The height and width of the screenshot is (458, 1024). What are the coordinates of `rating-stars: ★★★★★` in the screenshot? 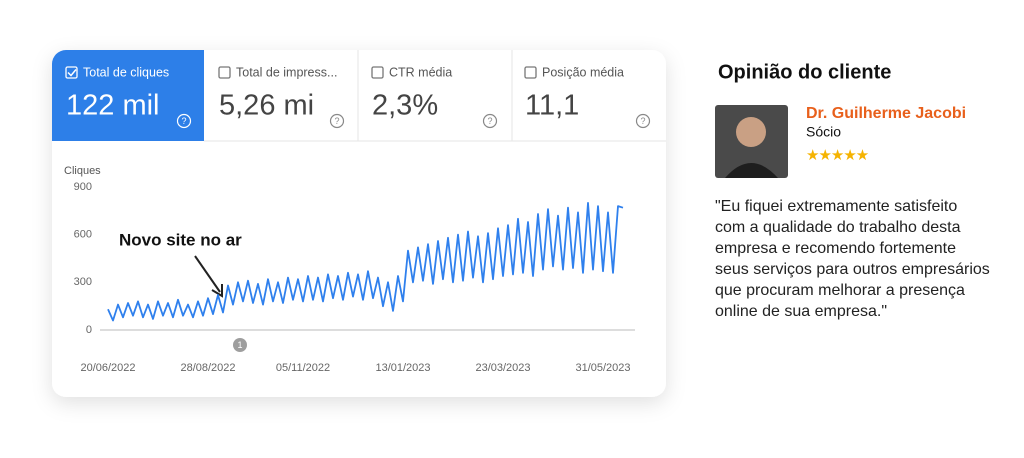 It's located at (837, 155).